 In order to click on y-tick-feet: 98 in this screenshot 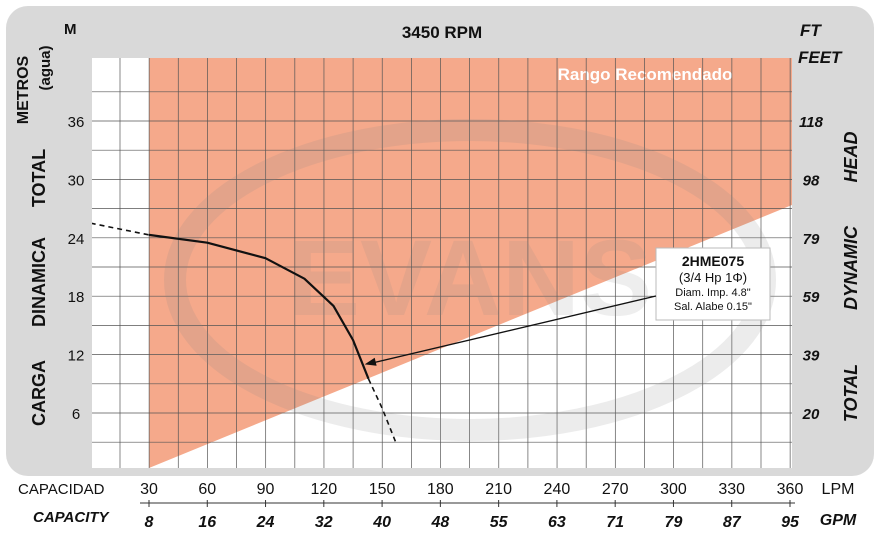, I will do `click(811, 180)`.